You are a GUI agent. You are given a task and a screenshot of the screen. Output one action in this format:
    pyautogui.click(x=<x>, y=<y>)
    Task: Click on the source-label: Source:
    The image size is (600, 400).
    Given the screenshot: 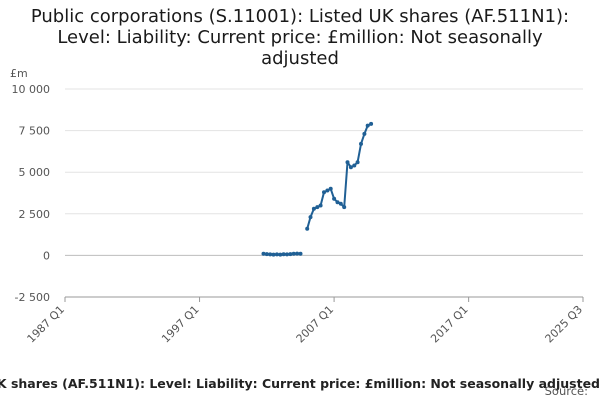 What is the action you would take?
    pyautogui.click(x=566, y=391)
    